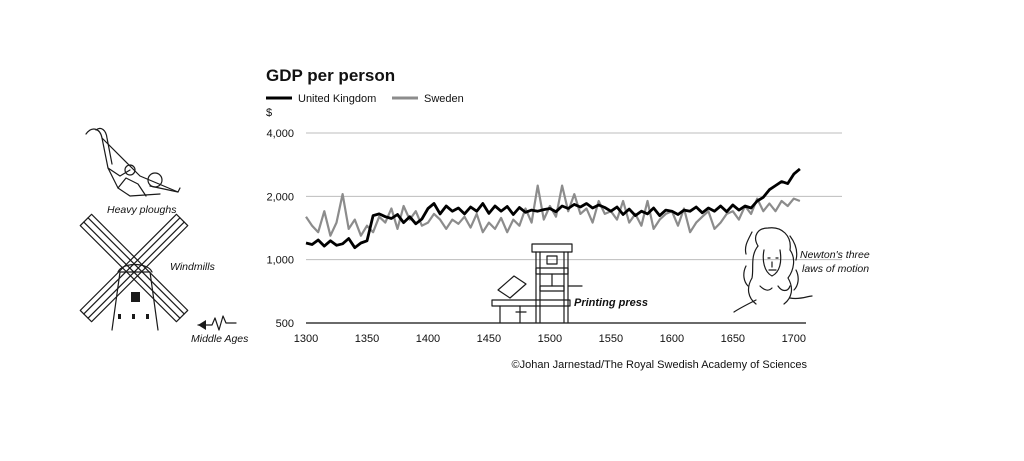 The image size is (1024, 461). Describe the element at coordinates (280, 197) in the screenshot. I see `y-tick-label: 2,000` at that location.